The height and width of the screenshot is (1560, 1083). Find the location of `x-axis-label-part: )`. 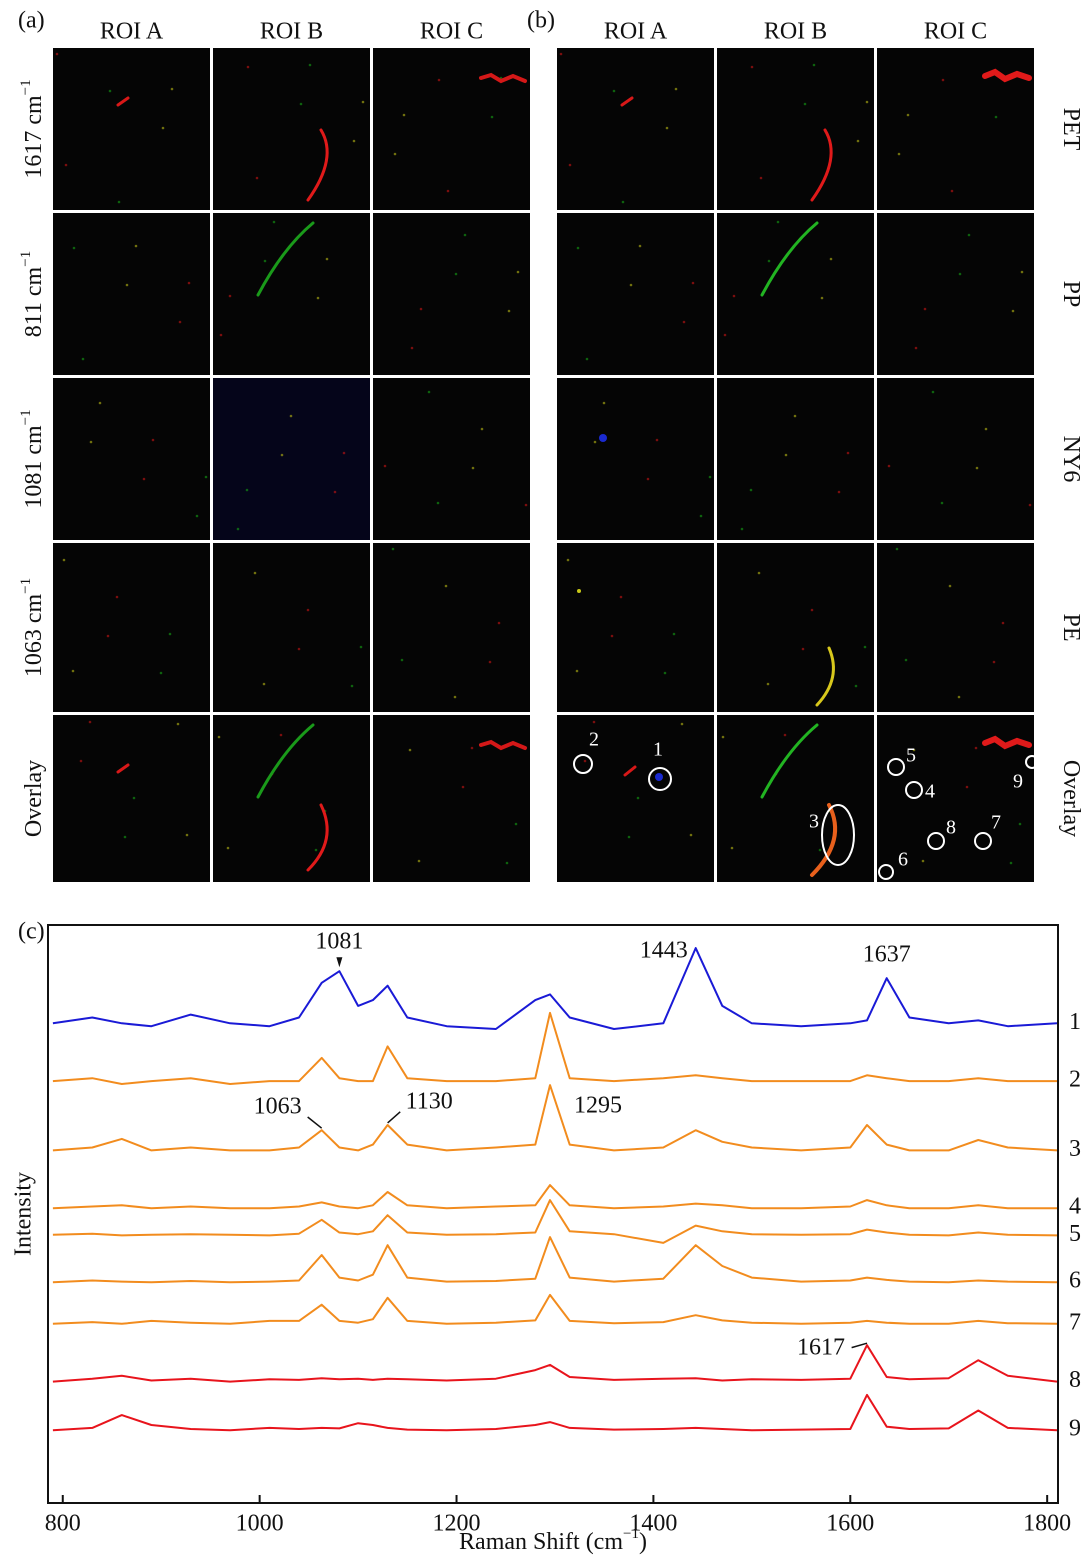

x-axis-label-part: ) is located at coordinates (643, 1542).